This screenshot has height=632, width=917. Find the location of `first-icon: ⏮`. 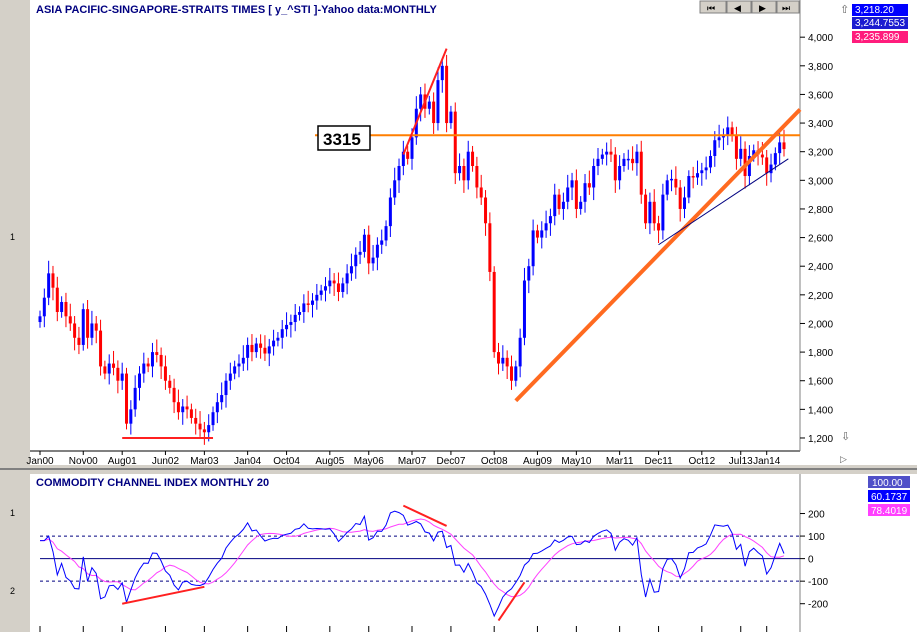

first-icon: ⏮ is located at coordinates (711, 9).